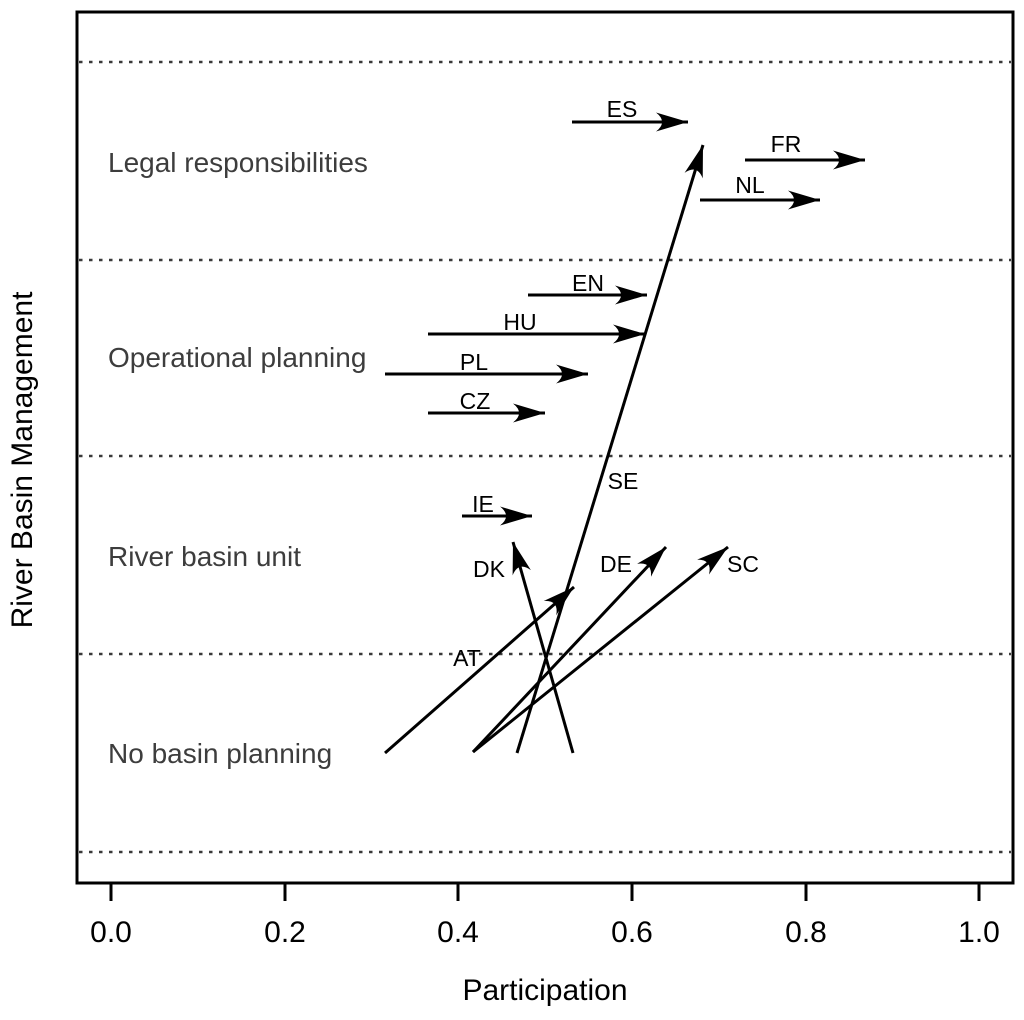  Describe the element at coordinates (629, 334) in the screenshot. I see `arrow-head-hu` at that location.